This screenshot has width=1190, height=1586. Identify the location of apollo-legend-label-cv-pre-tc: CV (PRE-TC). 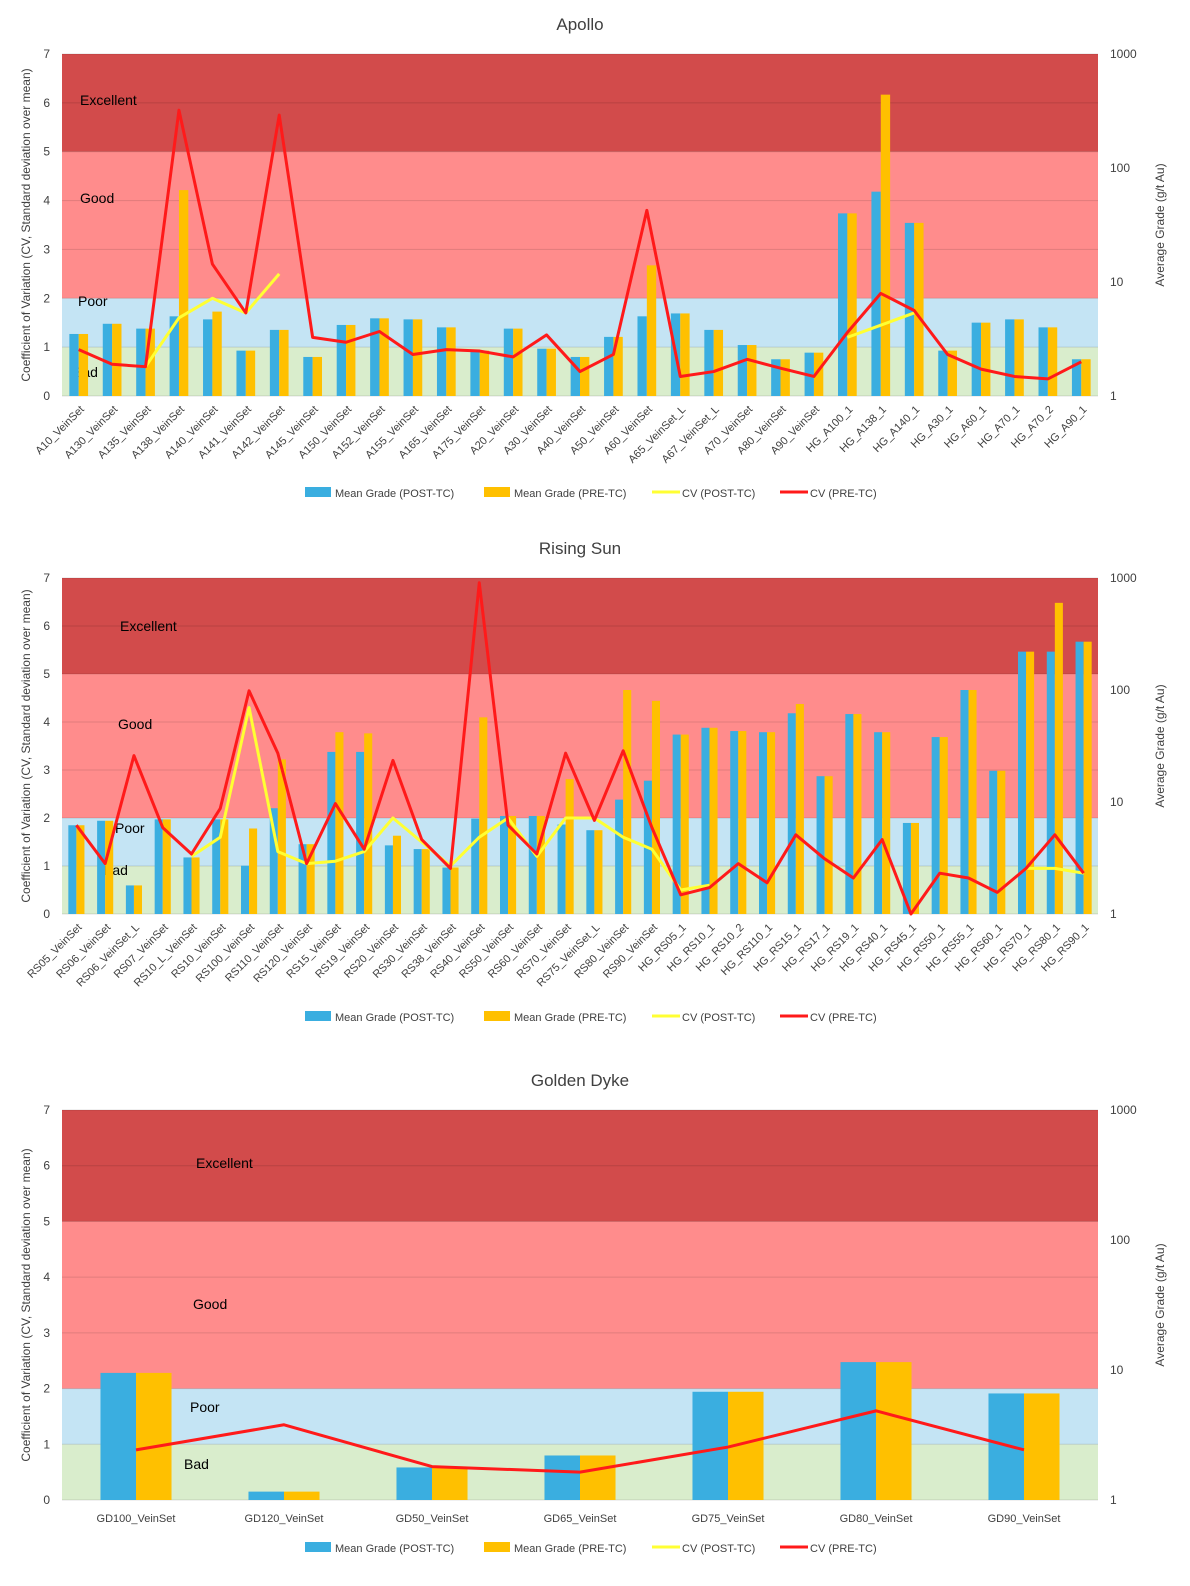
(843, 494).